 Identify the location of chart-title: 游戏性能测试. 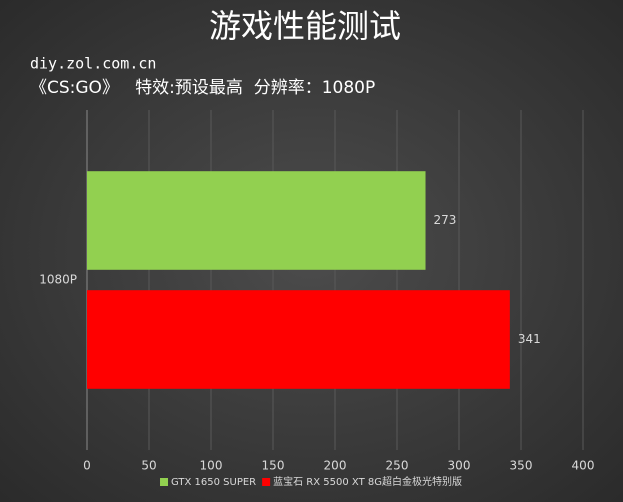
(305, 26).